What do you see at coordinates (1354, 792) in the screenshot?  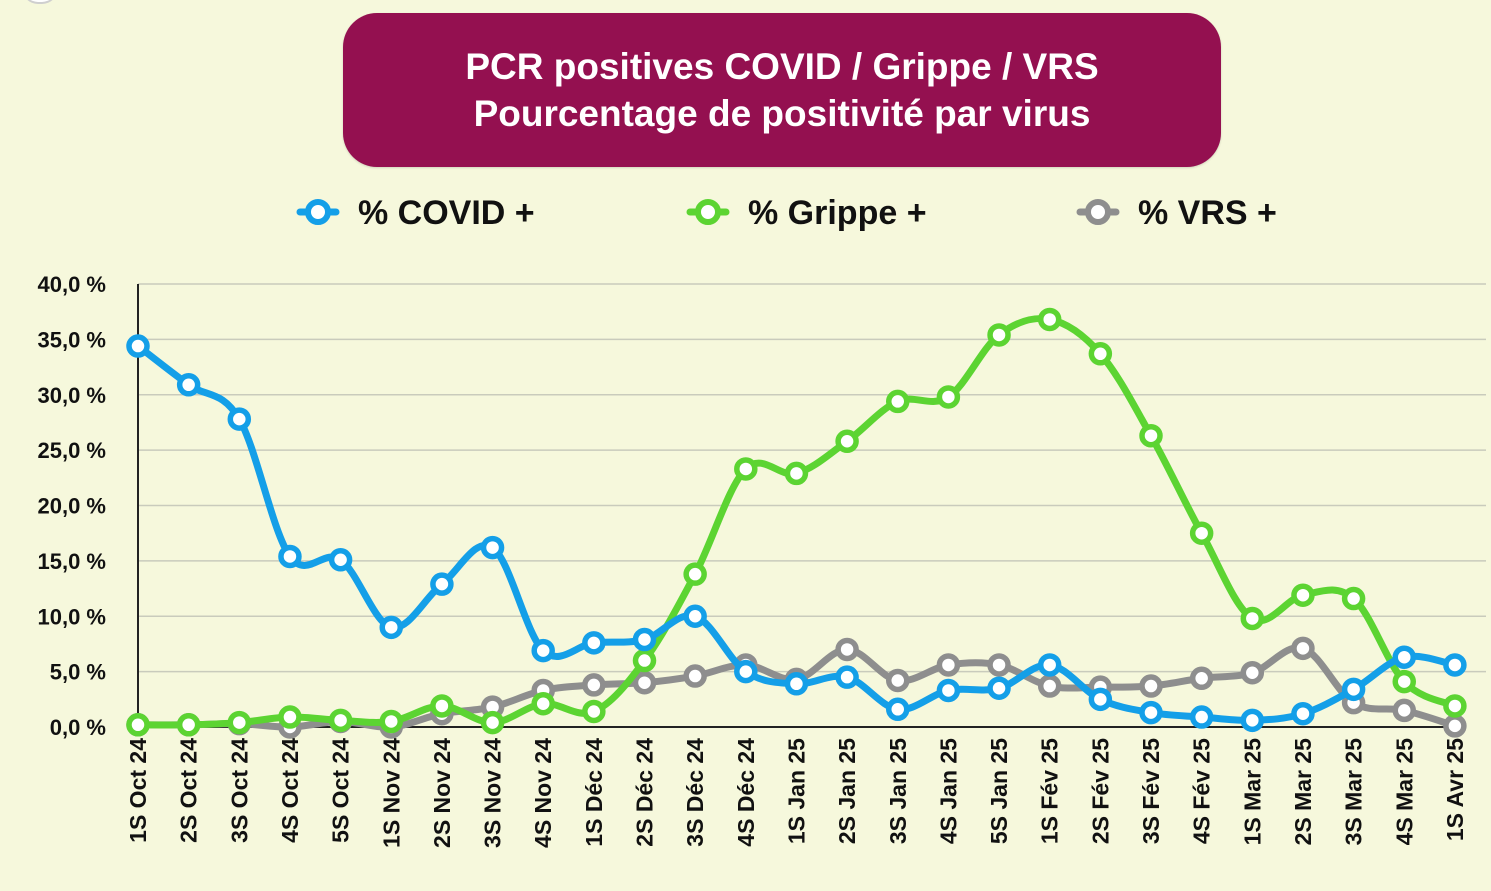 I see `x-tick-label: 3S Mar 25` at bounding box center [1354, 792].